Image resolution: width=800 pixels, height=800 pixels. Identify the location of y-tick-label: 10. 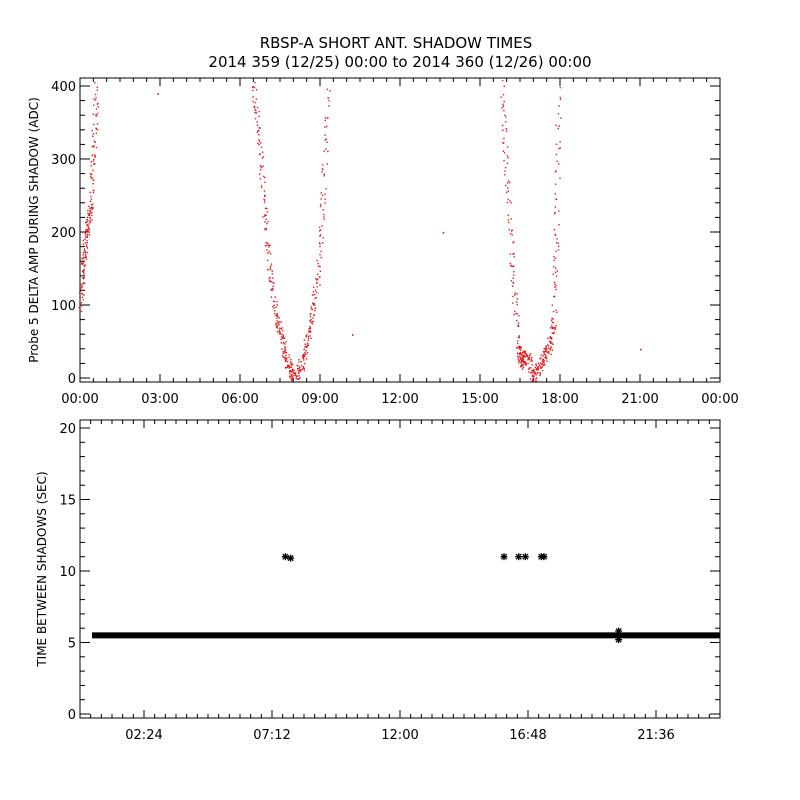
(67, 572).